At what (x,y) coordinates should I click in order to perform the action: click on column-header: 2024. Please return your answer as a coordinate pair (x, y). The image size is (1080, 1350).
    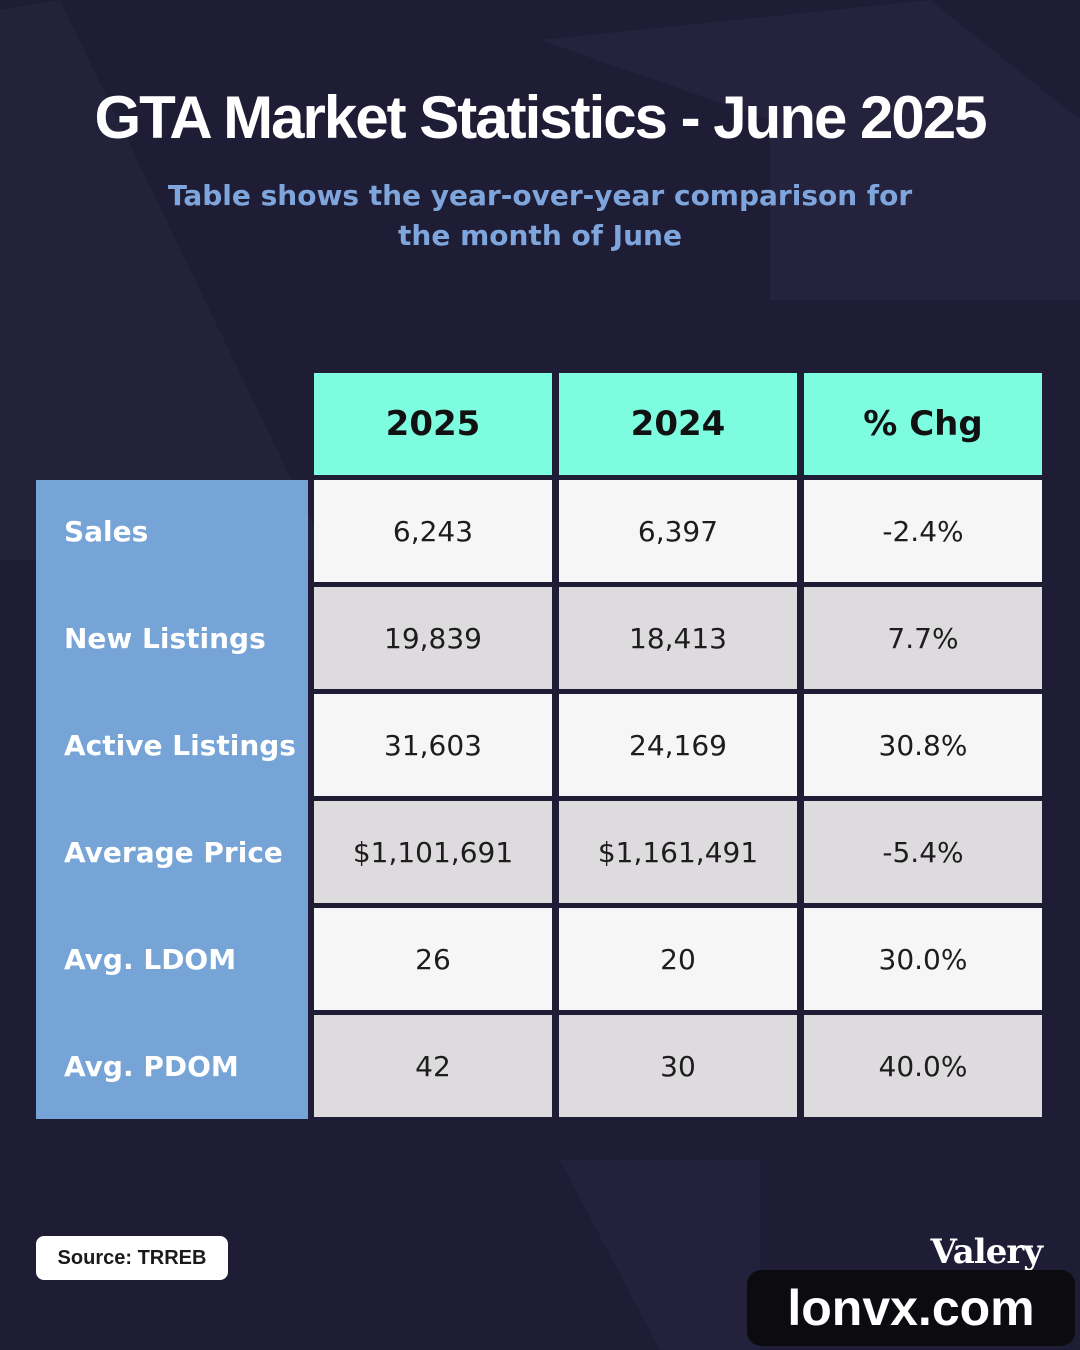
    Looking at the image, I should click on (678, 424).